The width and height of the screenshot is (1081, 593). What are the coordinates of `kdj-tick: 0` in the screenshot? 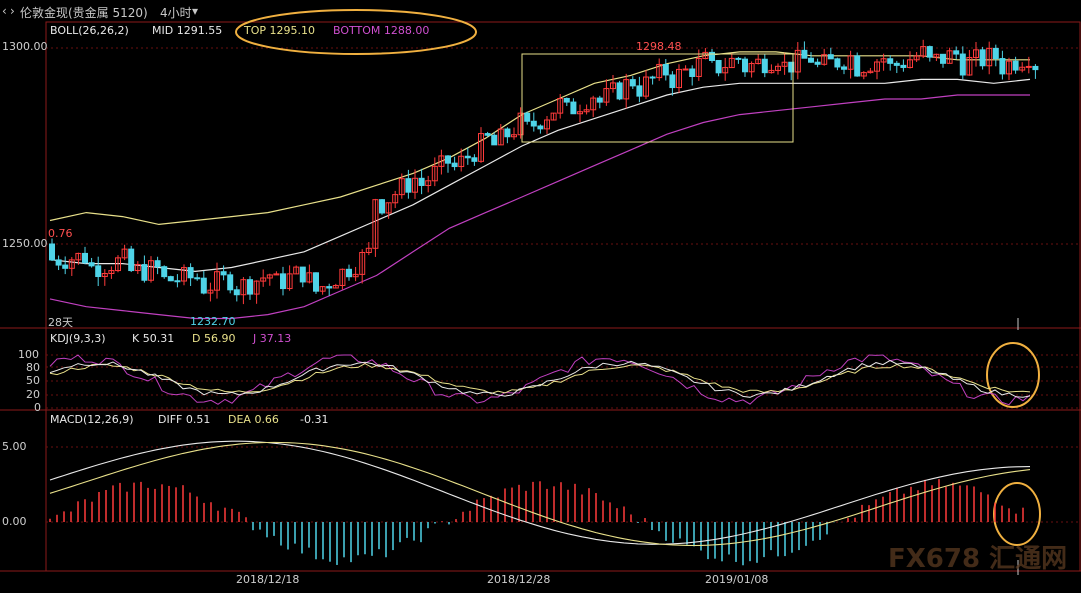 It's located at (37, 407).